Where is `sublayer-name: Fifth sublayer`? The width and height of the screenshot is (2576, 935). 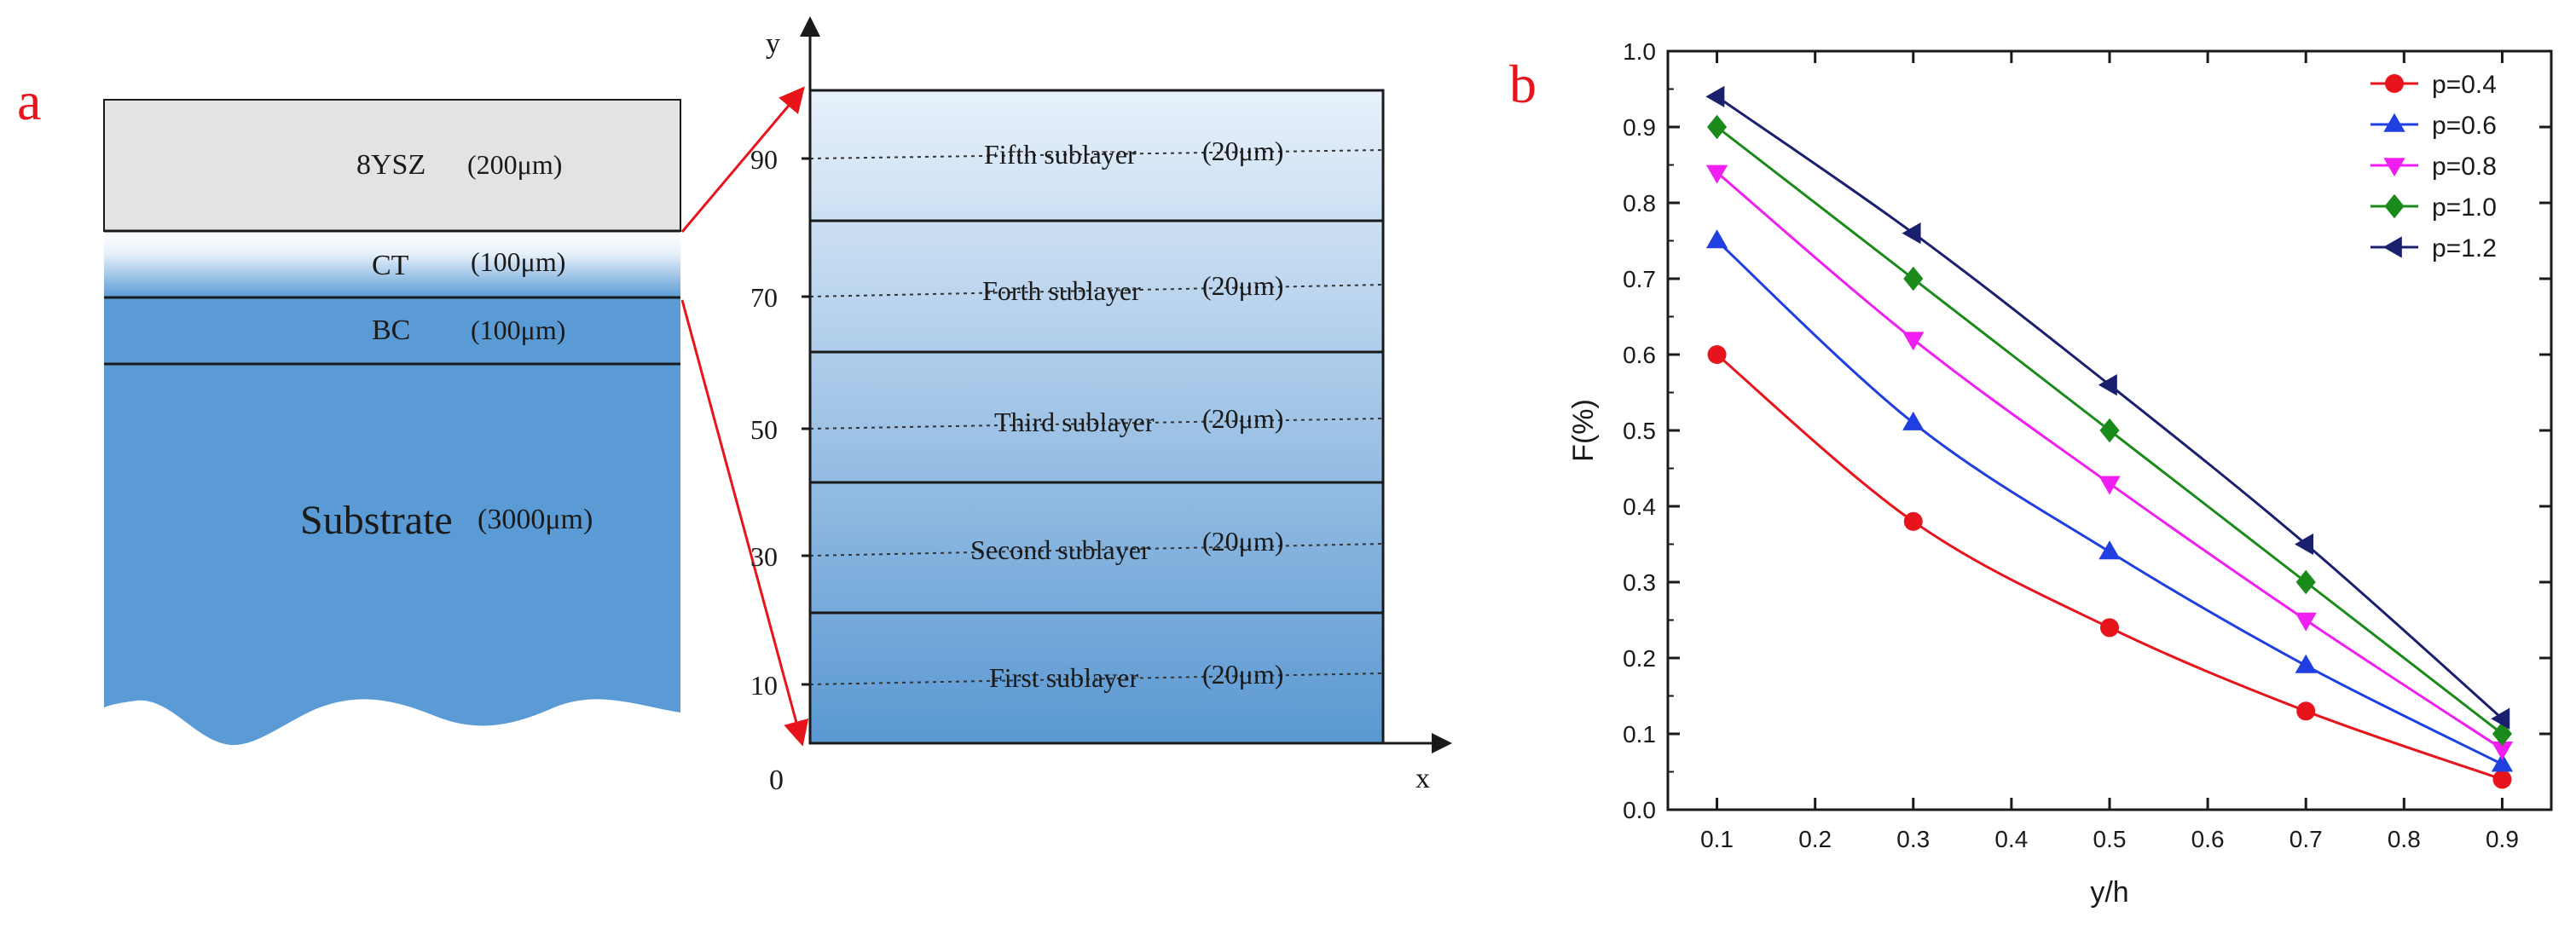
sublayer-name: Fifth sublayer is located at coordinates (1060, 154).